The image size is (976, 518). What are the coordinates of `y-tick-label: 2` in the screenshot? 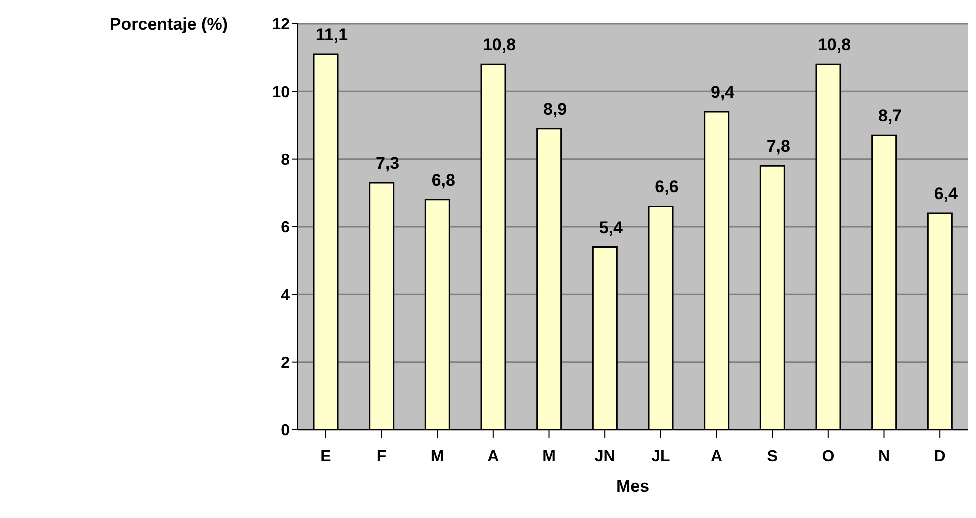 It's located at (285, 363).